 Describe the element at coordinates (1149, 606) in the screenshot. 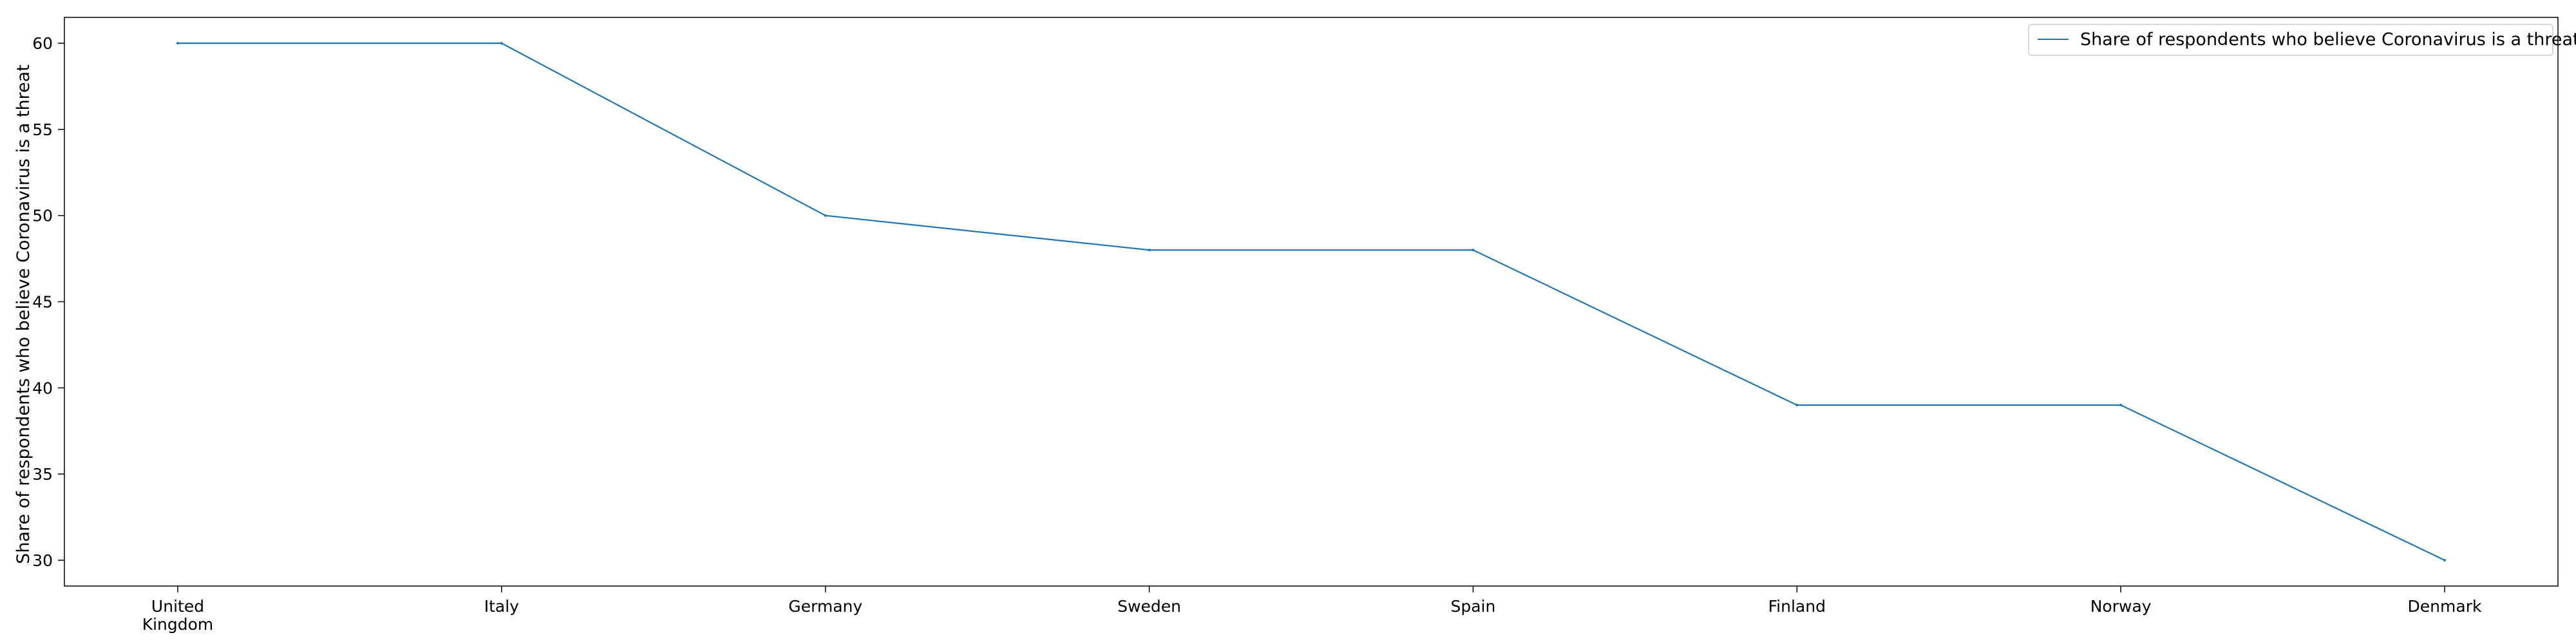

I see `x-tick-label: Sweden` at that location.